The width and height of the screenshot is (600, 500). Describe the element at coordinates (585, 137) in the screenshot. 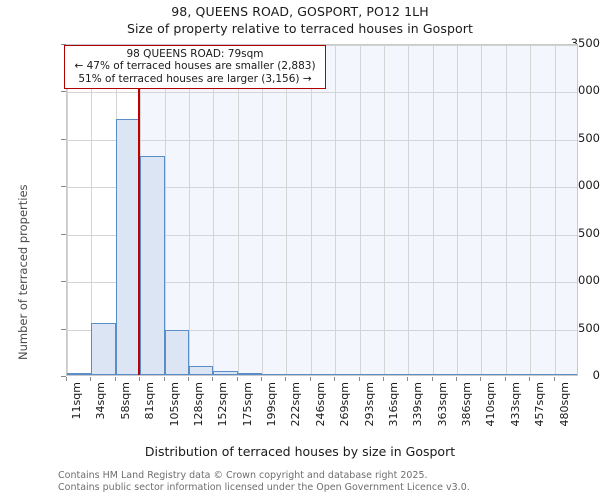

I see `y-axis-tick-label: 2500` at that location.